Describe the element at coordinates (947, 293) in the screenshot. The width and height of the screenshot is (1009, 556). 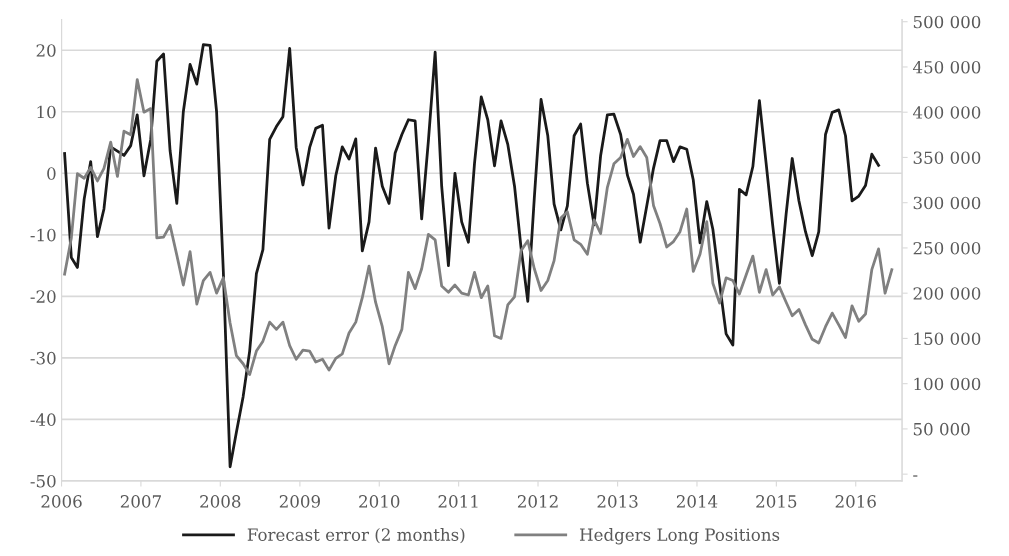
I see `y2-tick-label: 200 000` at that location.